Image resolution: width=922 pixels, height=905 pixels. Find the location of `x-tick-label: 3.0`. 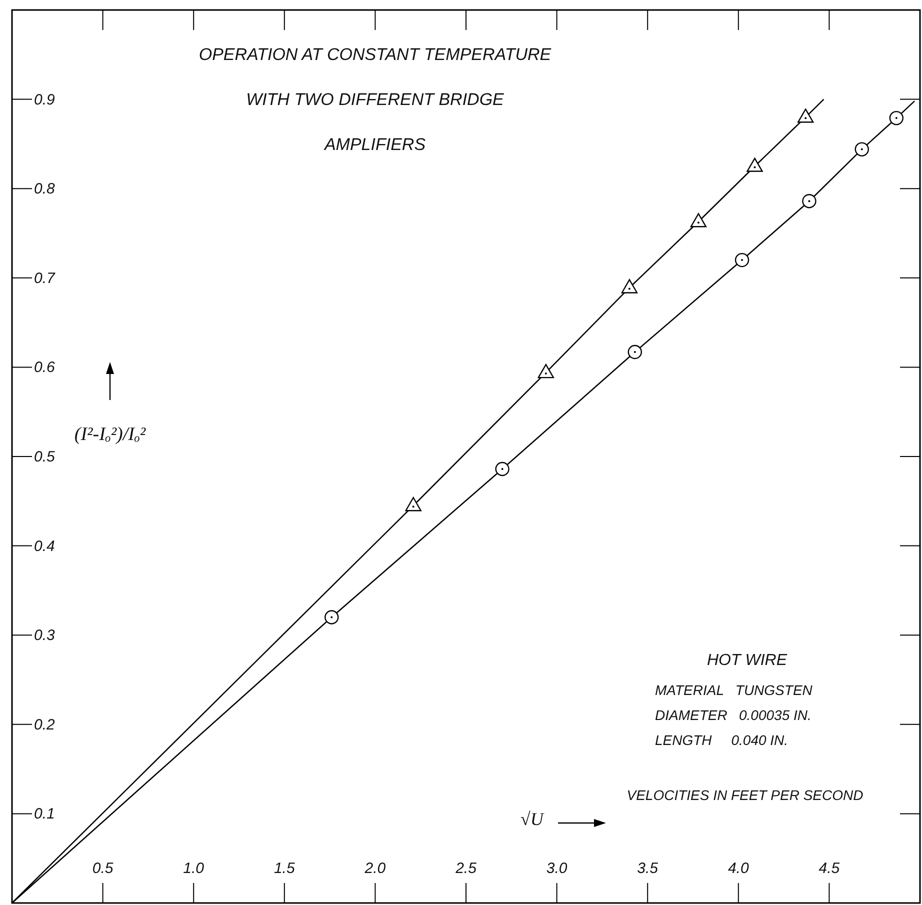

x-tick-label: 3.0 is located at coordinates (557, 868).